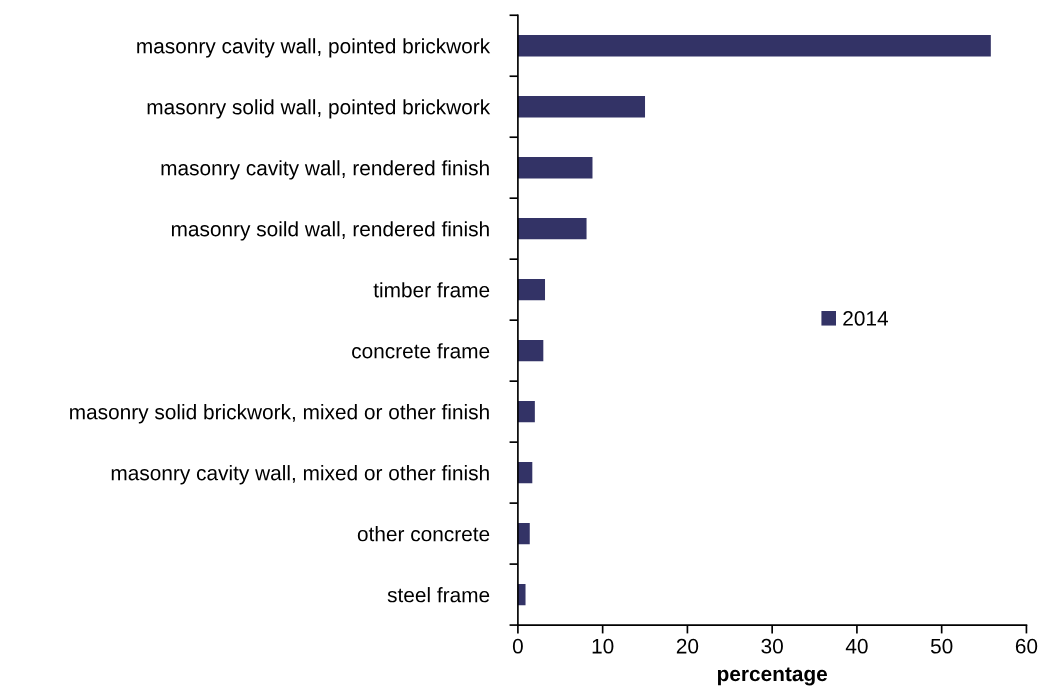  Describe the element at coordinates (421, 351) in the screenshot. I see `y-tick-label: concrete frame` at that location.